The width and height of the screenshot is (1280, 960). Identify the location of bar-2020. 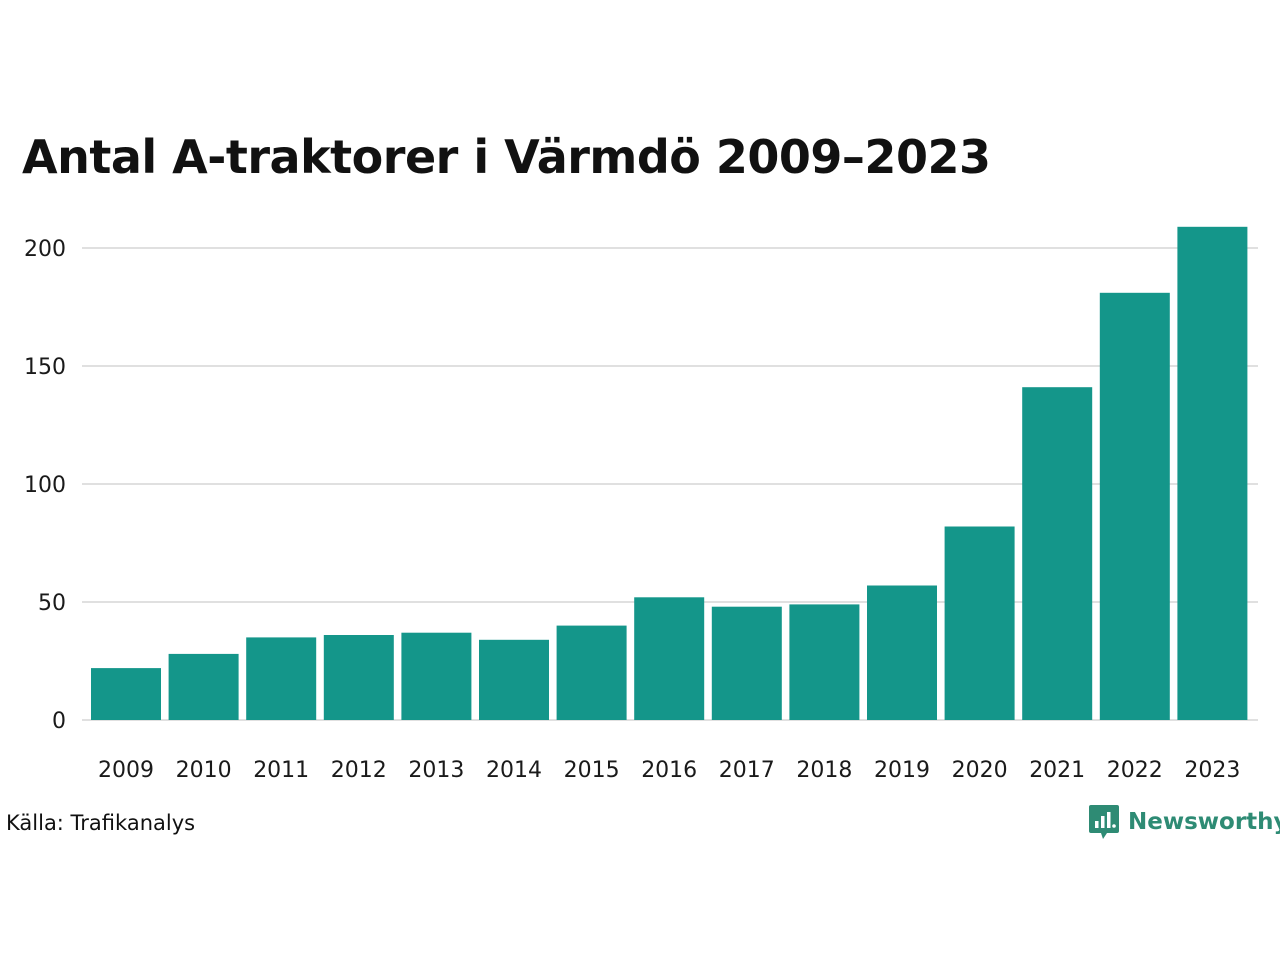
(979, 623).